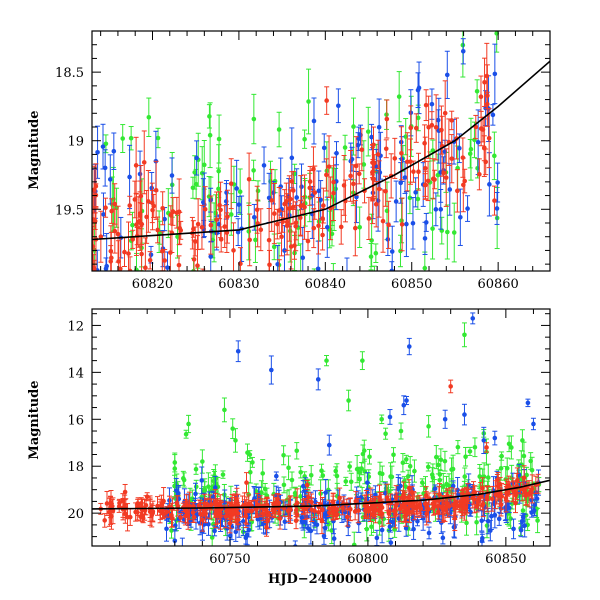 The width and height of the screenshot is (600, 600). I want to click on top-y-tick-label: 19, so click(75, 142).